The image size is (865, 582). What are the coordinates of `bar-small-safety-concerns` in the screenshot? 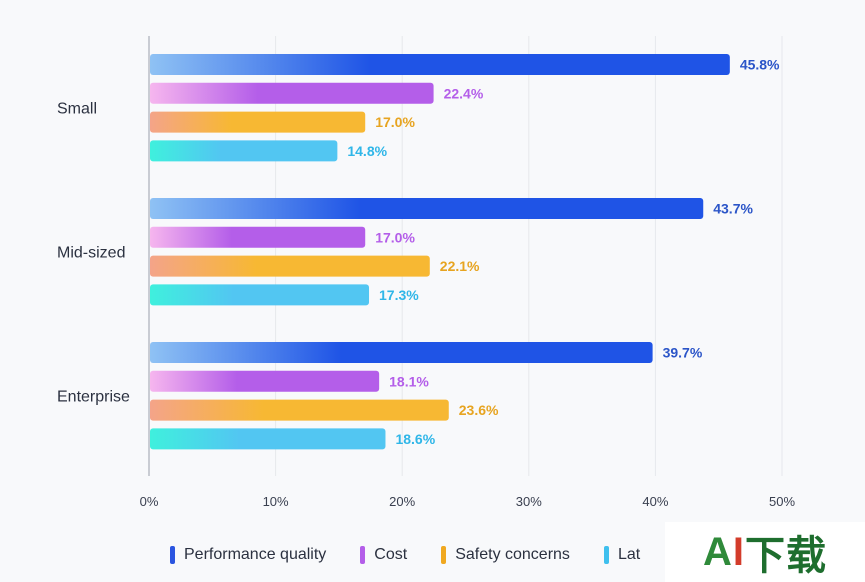 It's located at (258, 122).